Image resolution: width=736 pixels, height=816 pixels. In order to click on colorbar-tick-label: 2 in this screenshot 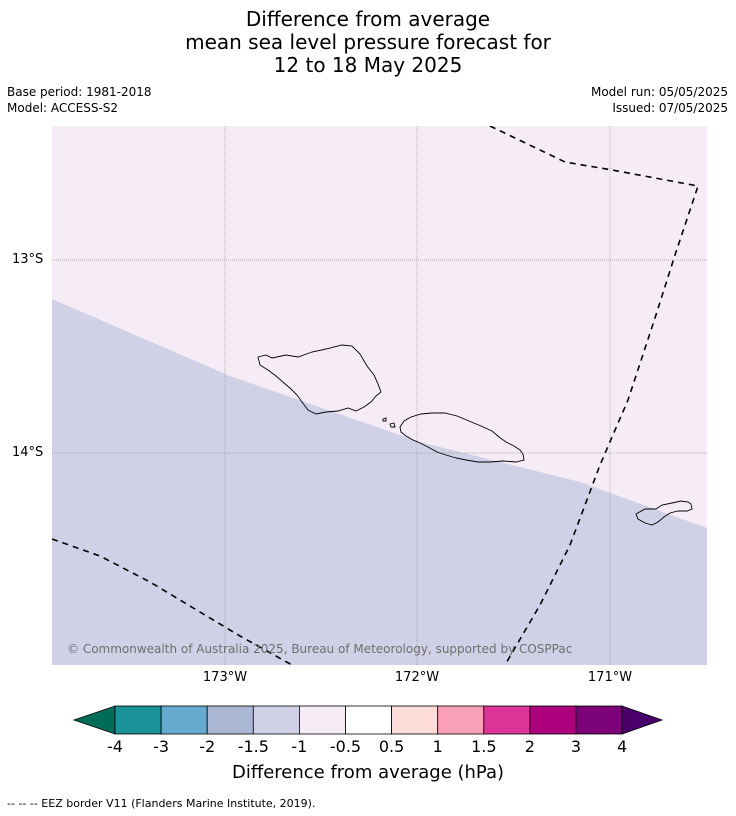, I will do `click(529, 746)`.